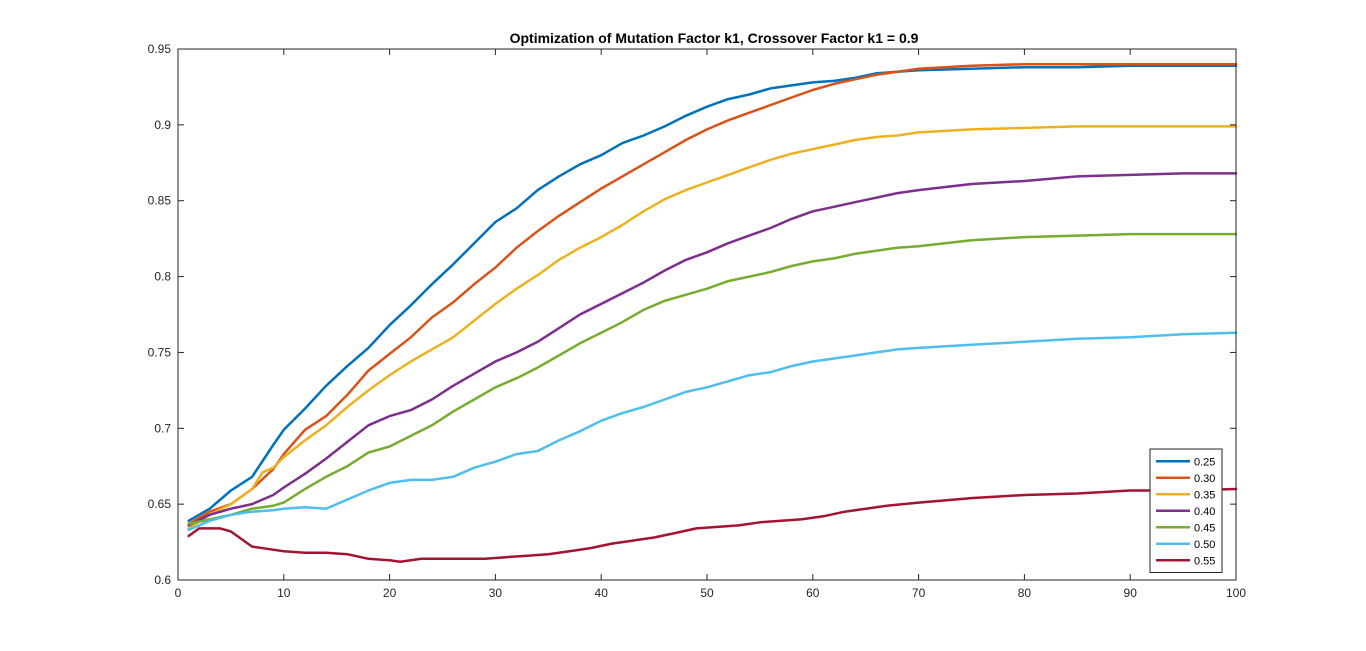 Image resolution: width=1366 pixels, height=651 pixels. Describe the element at coordinates (919, 593) in the screenshot. I see `x-tick-label: 70` at that location.